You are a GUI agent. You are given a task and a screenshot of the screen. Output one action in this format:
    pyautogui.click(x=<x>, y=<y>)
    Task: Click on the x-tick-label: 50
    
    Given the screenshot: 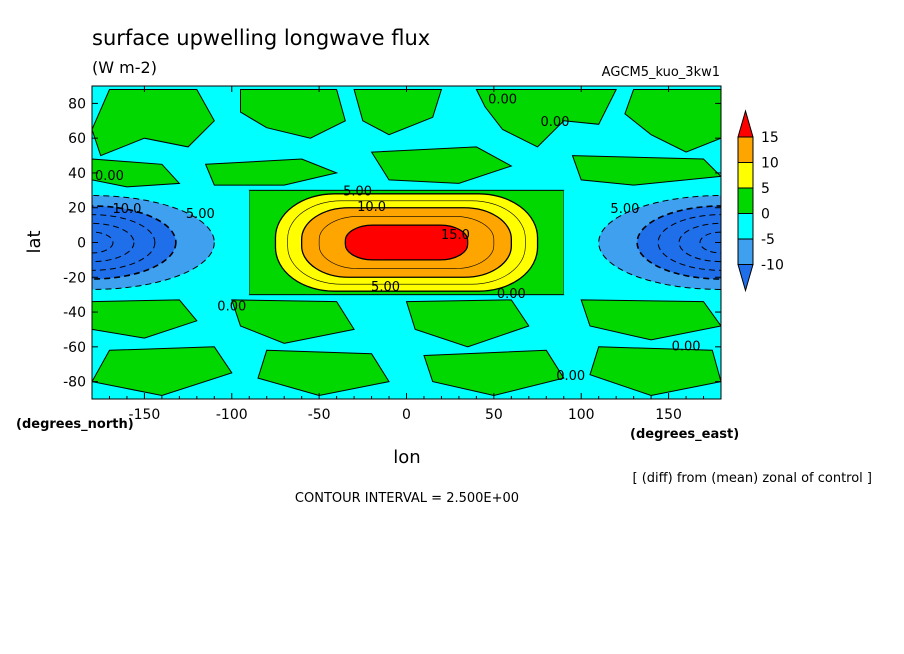 What is the action you would take?
    pyautogui.click(x=494, y=415)
    